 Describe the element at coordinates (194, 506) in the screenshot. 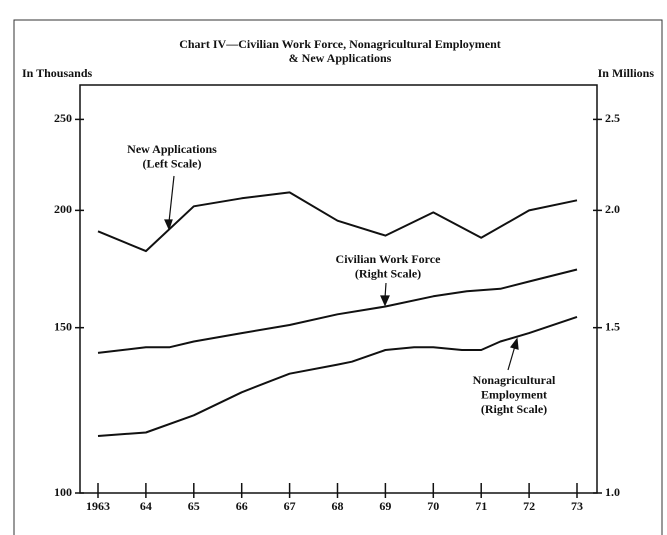

I see `x-tick-label: 65` at that location.